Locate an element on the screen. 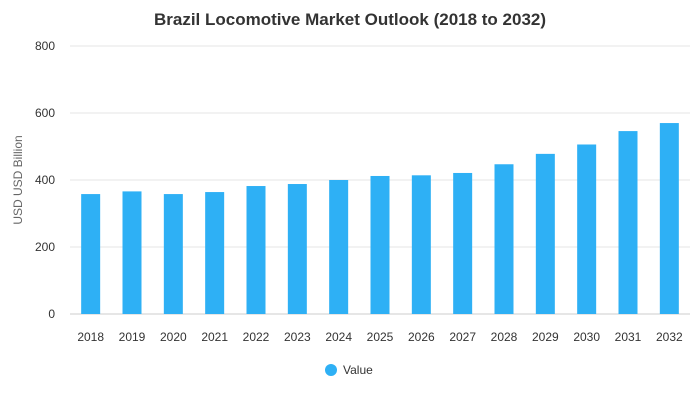 The image size is (700, 400). x-tick-label: 2025 is located at coordinates (380, 337).